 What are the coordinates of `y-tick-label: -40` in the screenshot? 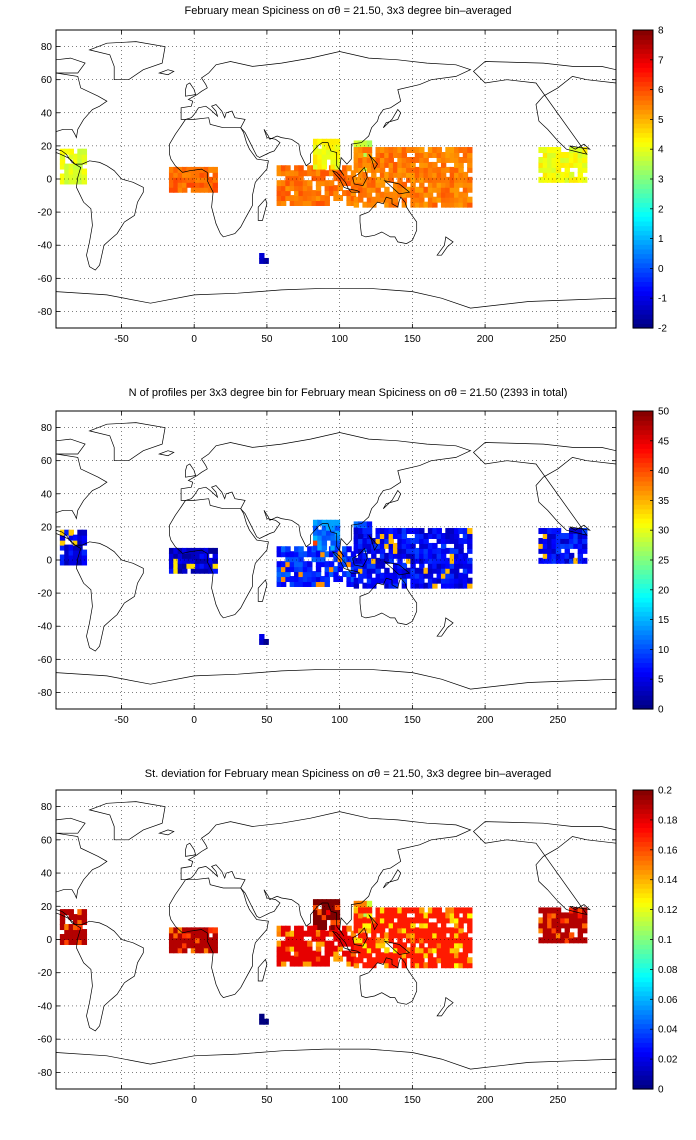 It's located at (45, 246).